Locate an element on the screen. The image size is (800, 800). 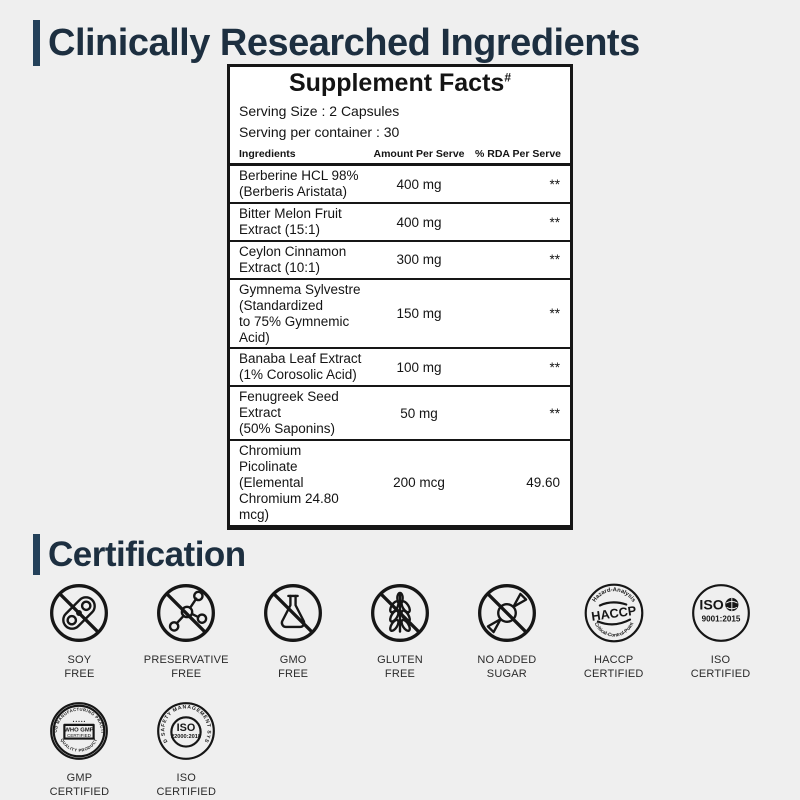
section-heading-certification: Certification is located at coordinates (139, 554).